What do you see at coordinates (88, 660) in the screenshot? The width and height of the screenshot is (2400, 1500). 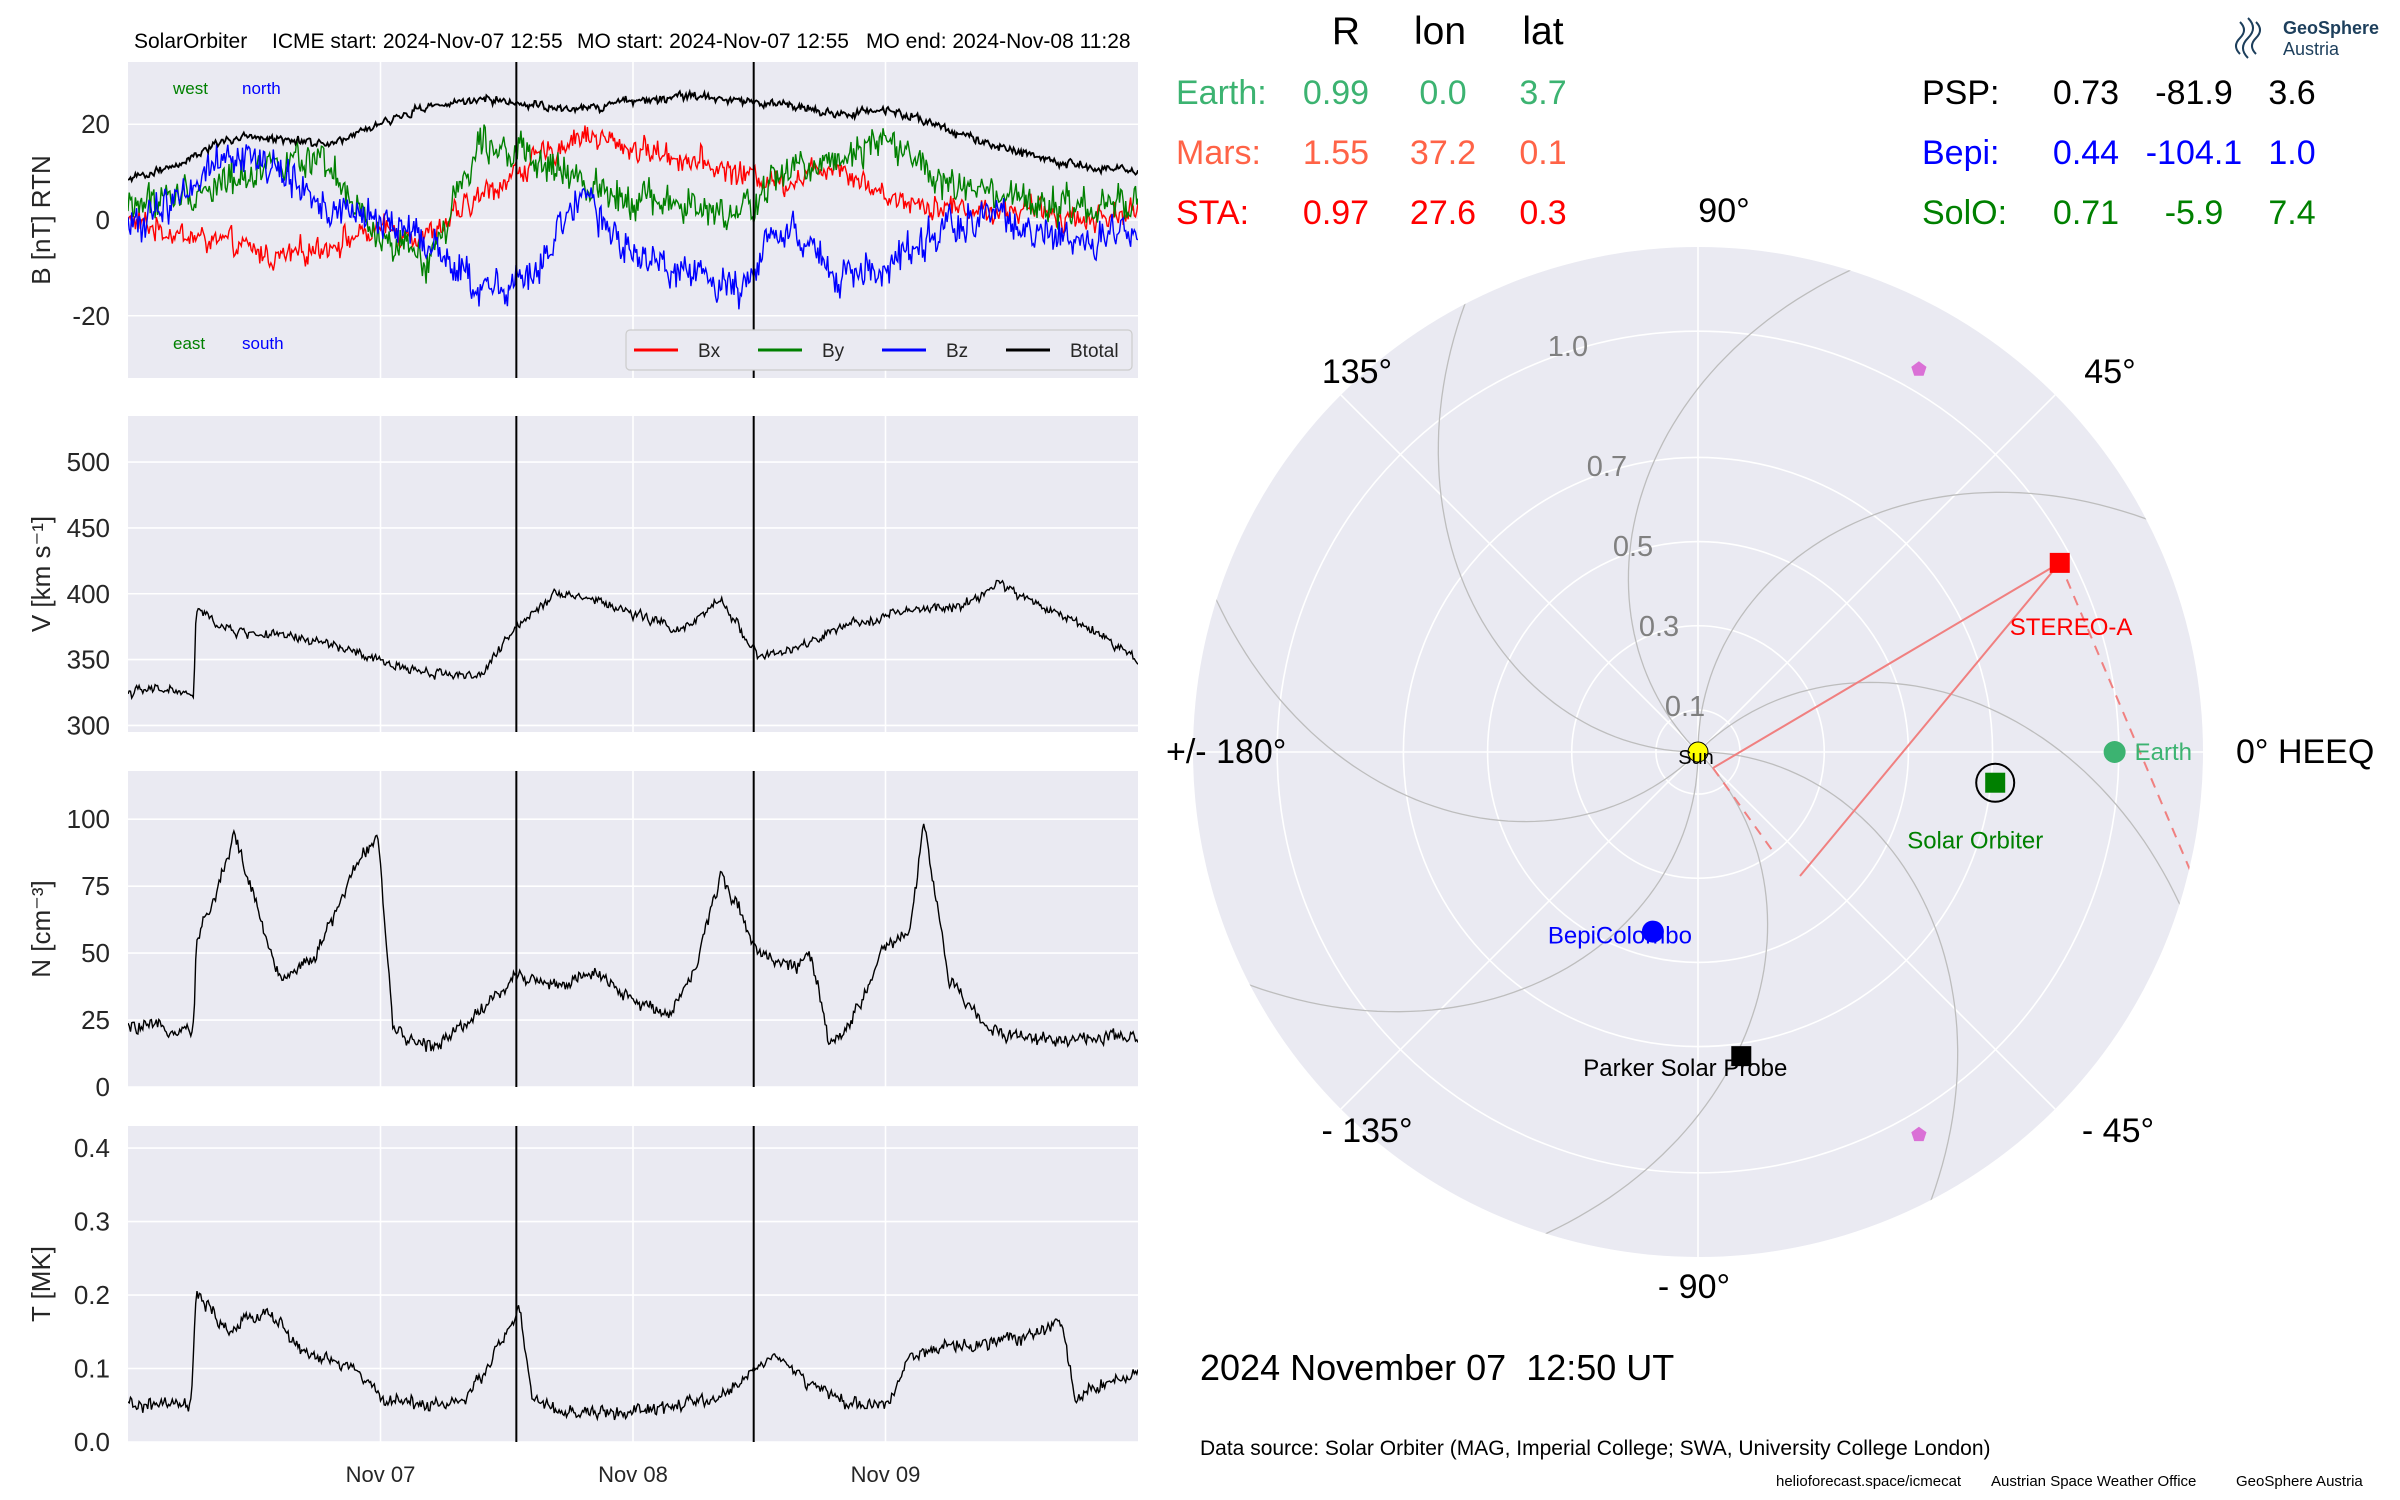 I see `ytick-label: 350` at bounding box center [88, 660].